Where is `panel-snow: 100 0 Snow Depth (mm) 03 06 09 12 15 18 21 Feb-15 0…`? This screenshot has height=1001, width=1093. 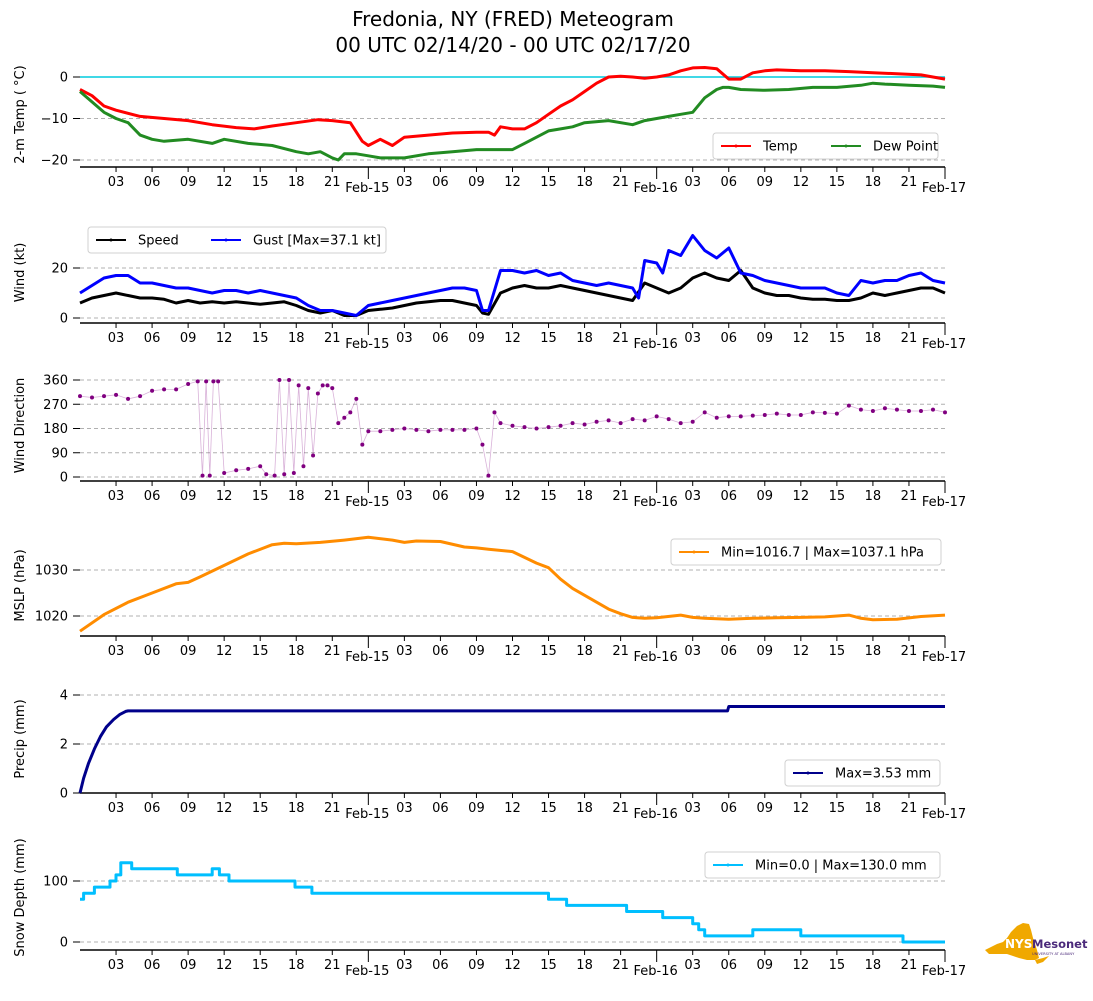
panel-snow: 100 0 Snow Depth (mm) 03 06 09 12 15 18 21 Feb-15 0… is located at coordinates (489, 908).